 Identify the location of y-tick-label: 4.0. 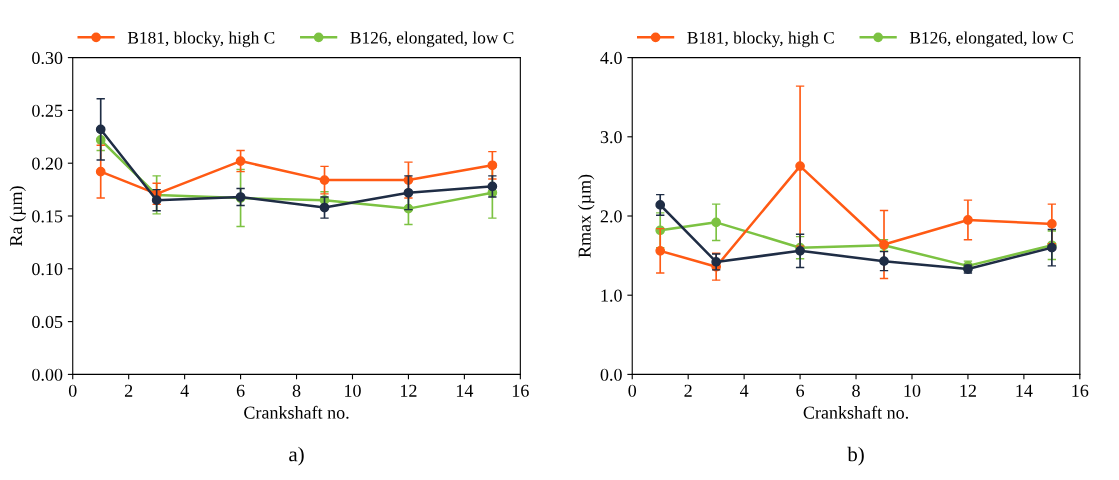
(611, 58).